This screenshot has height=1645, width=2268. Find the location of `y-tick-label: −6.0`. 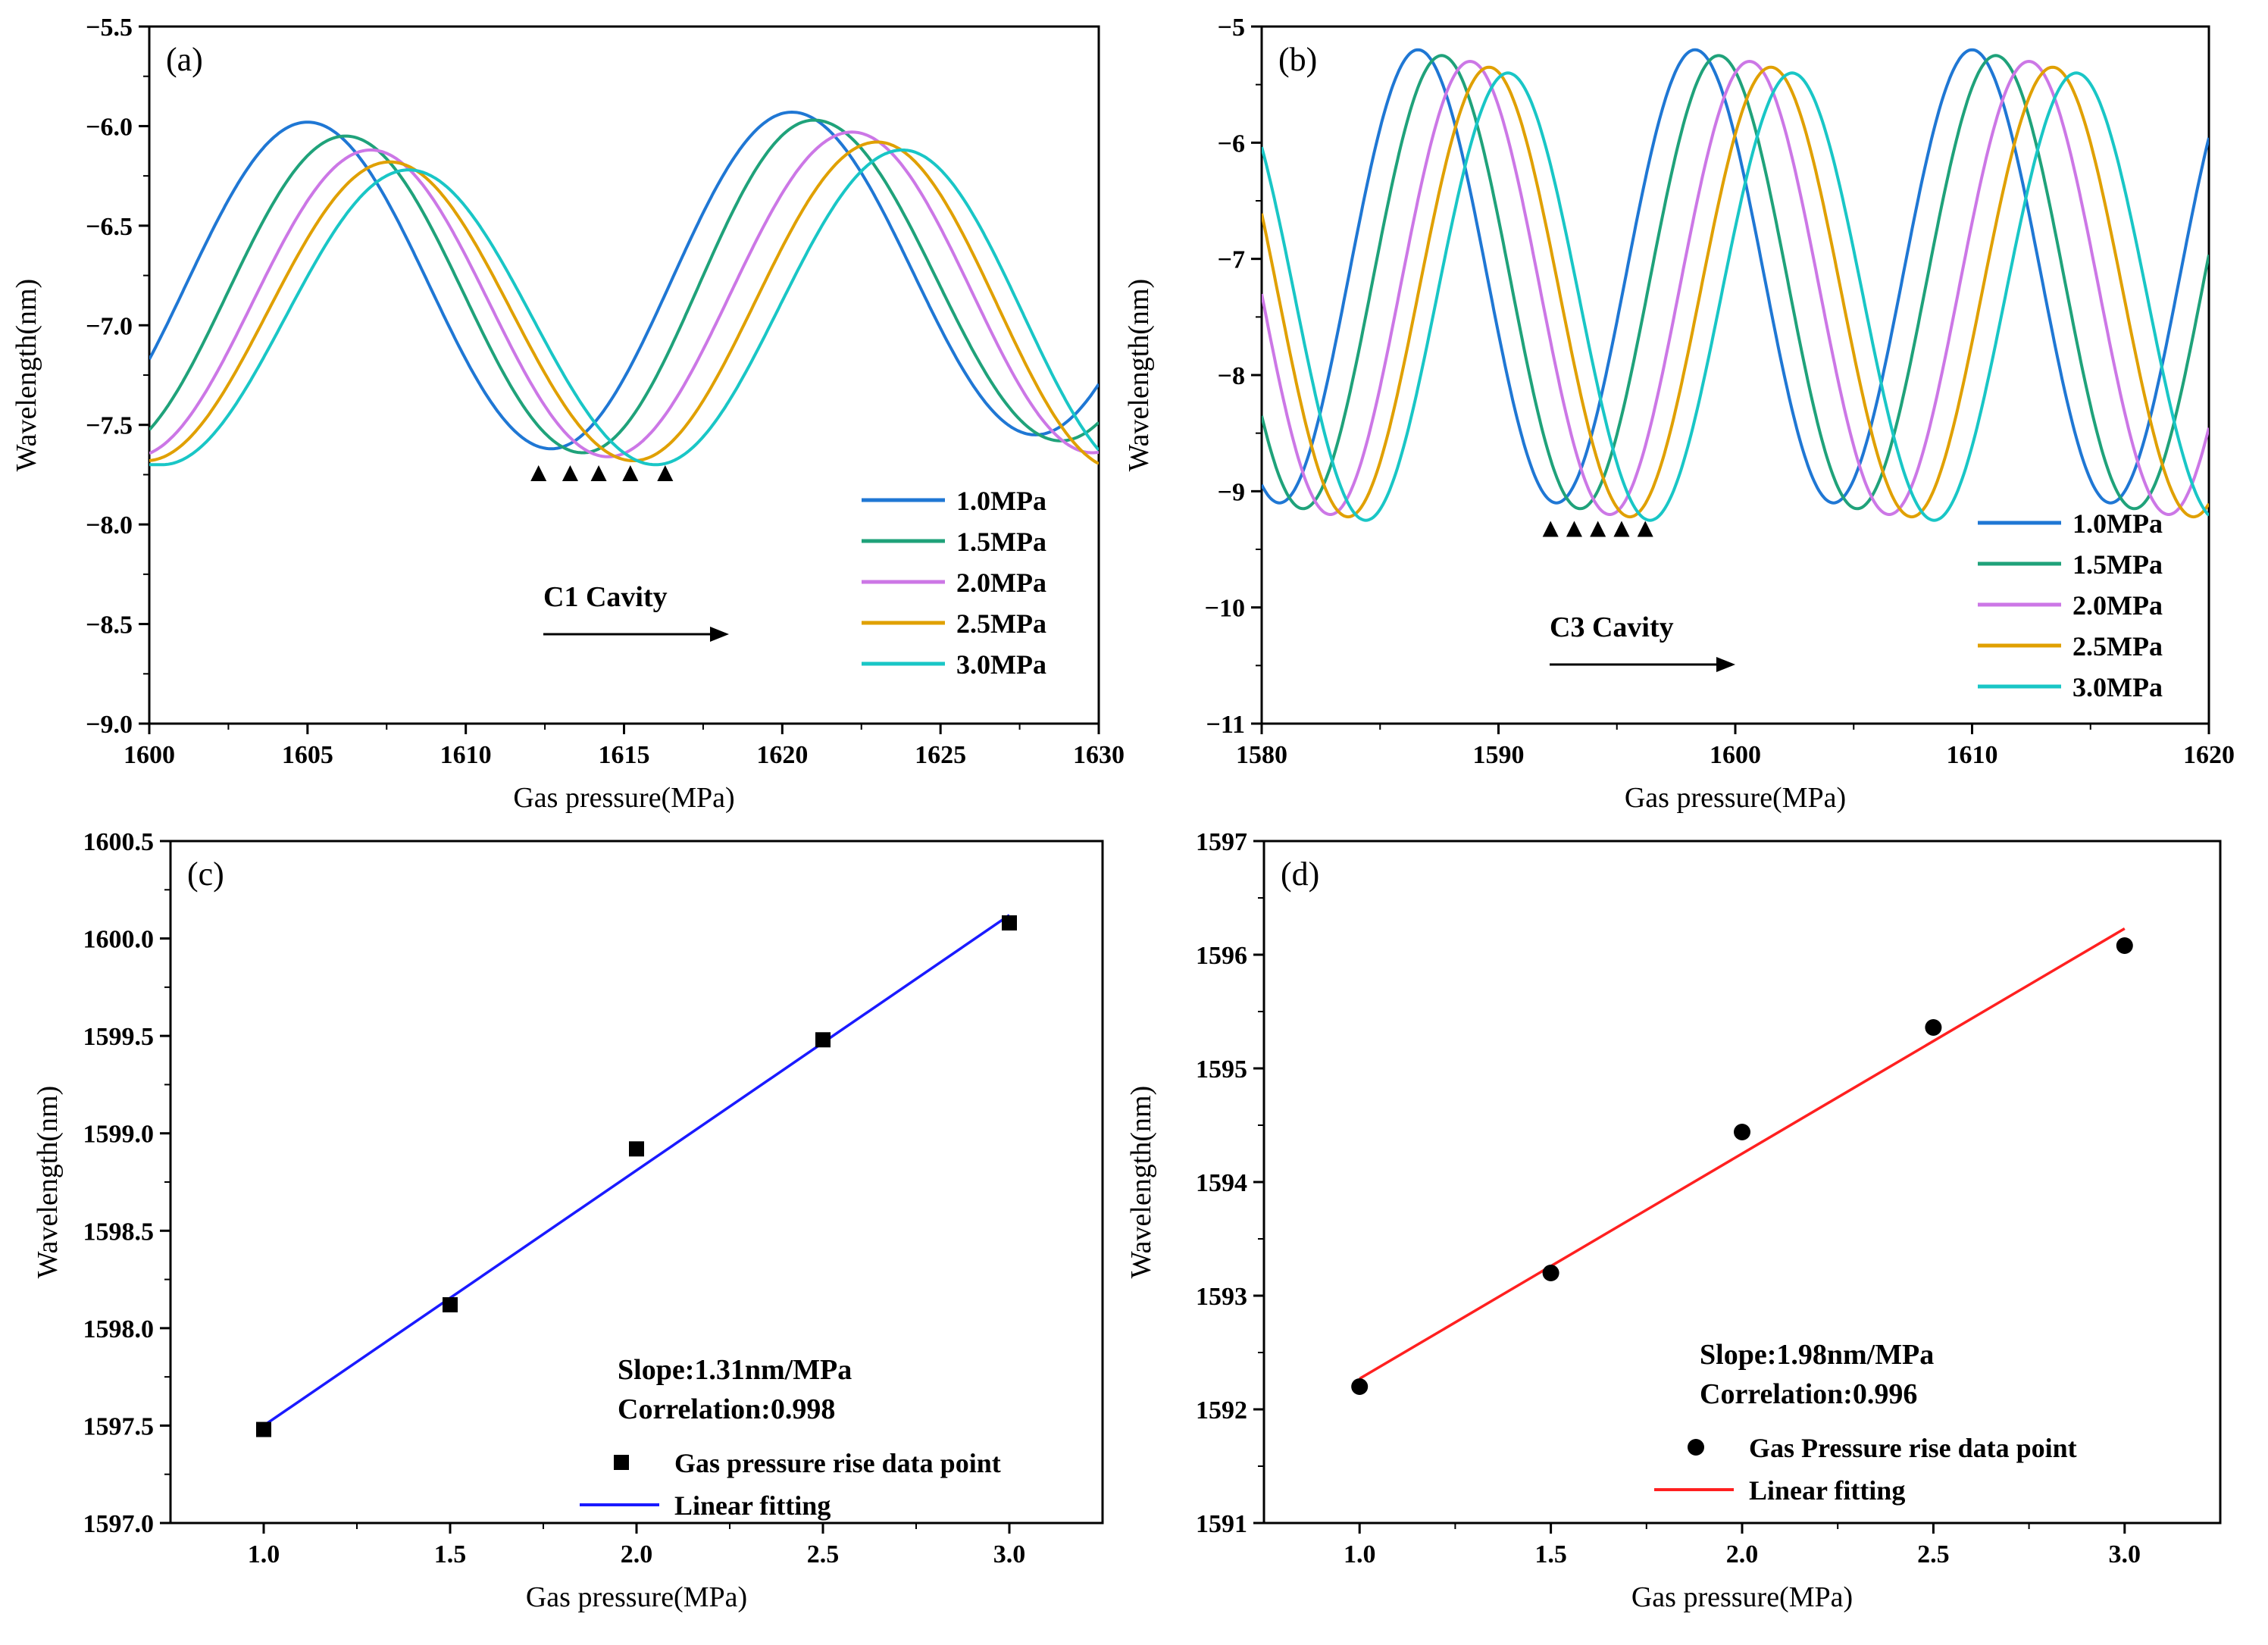

y-tick-label: −6.0 is located at coordinates (110, 127).